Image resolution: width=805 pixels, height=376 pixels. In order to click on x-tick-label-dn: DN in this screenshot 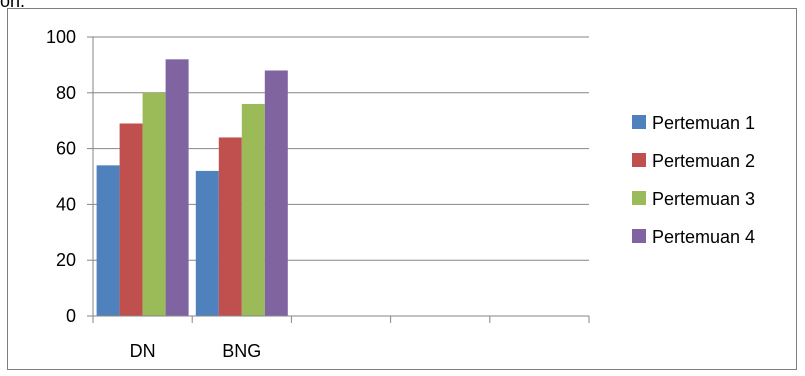, I will do `click(143, 351)`.